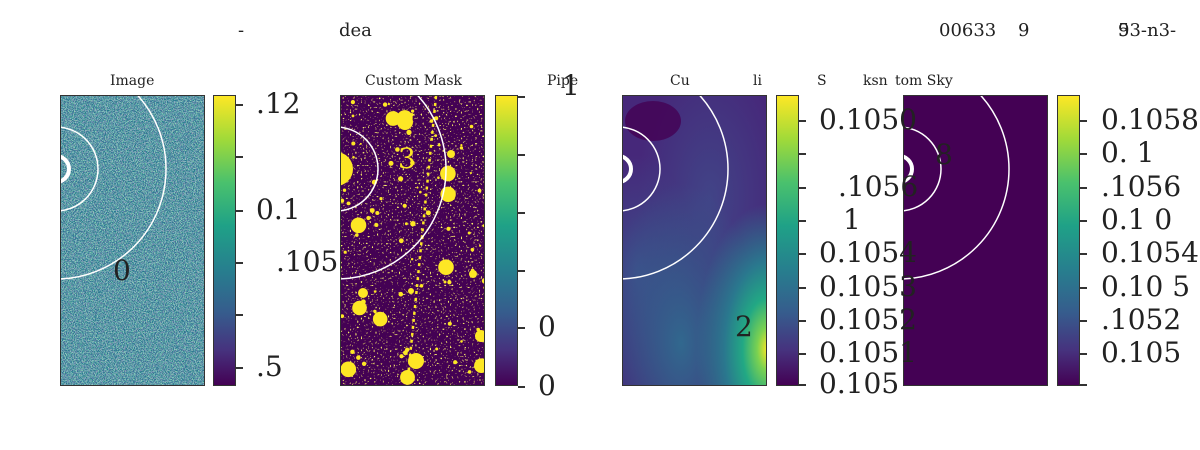  I want to click on cbar-label: .105, so click(307, 261).